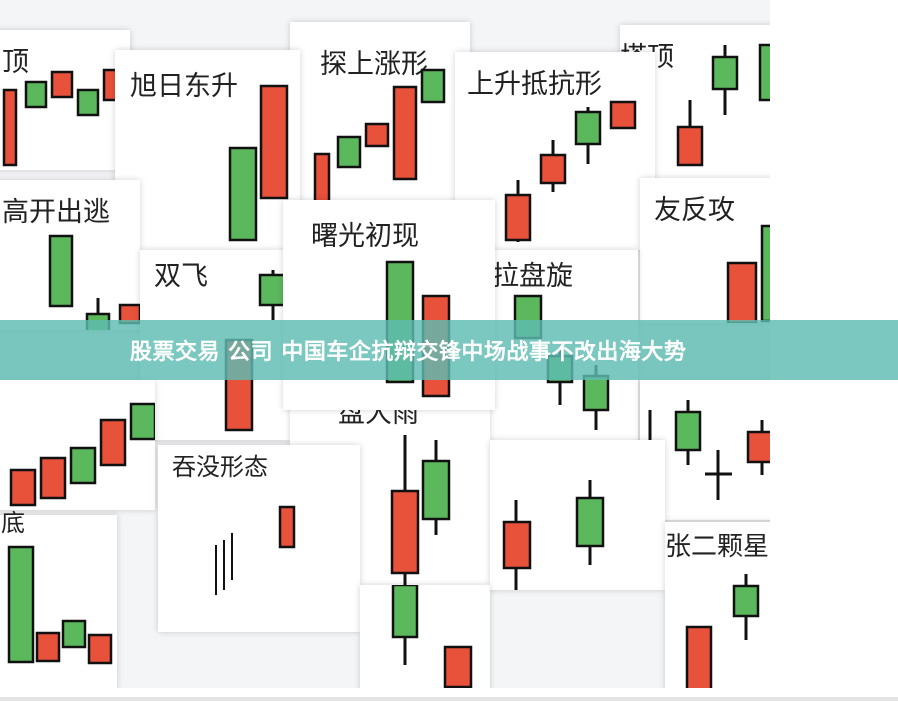 The height and width of the screenshot is (701, 898). Describe the element at coordinates (705, 250) in the screenshot. I see `pattern-card: 友反攻` at that location.